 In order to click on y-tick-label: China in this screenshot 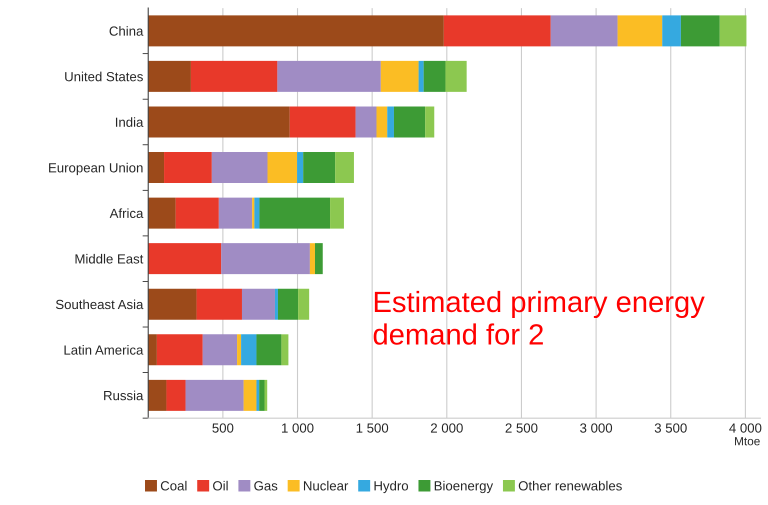, I will do `click(127, 31)`.